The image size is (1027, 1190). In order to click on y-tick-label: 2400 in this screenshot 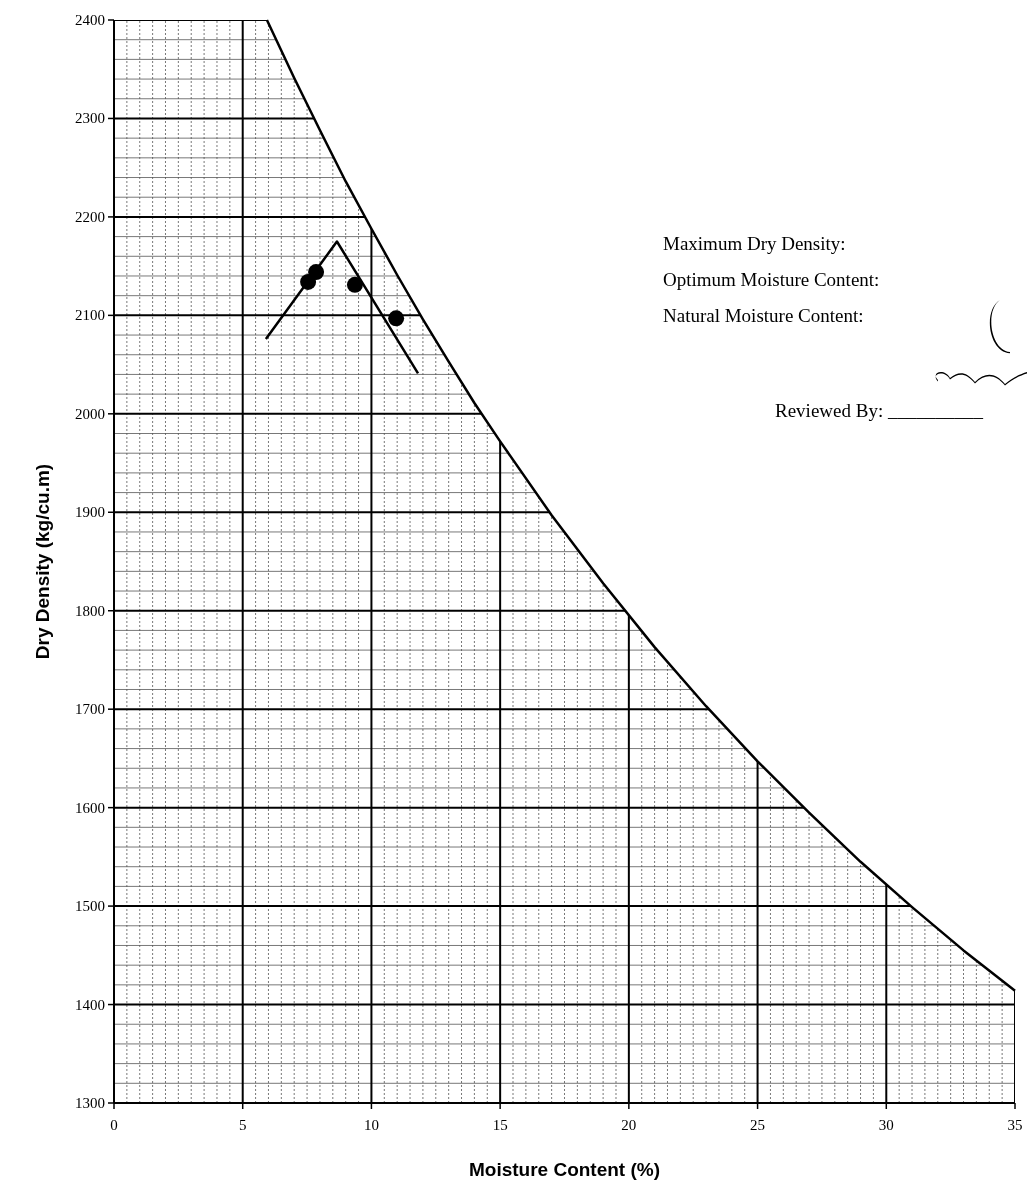, I will do `click(90, 20)`.